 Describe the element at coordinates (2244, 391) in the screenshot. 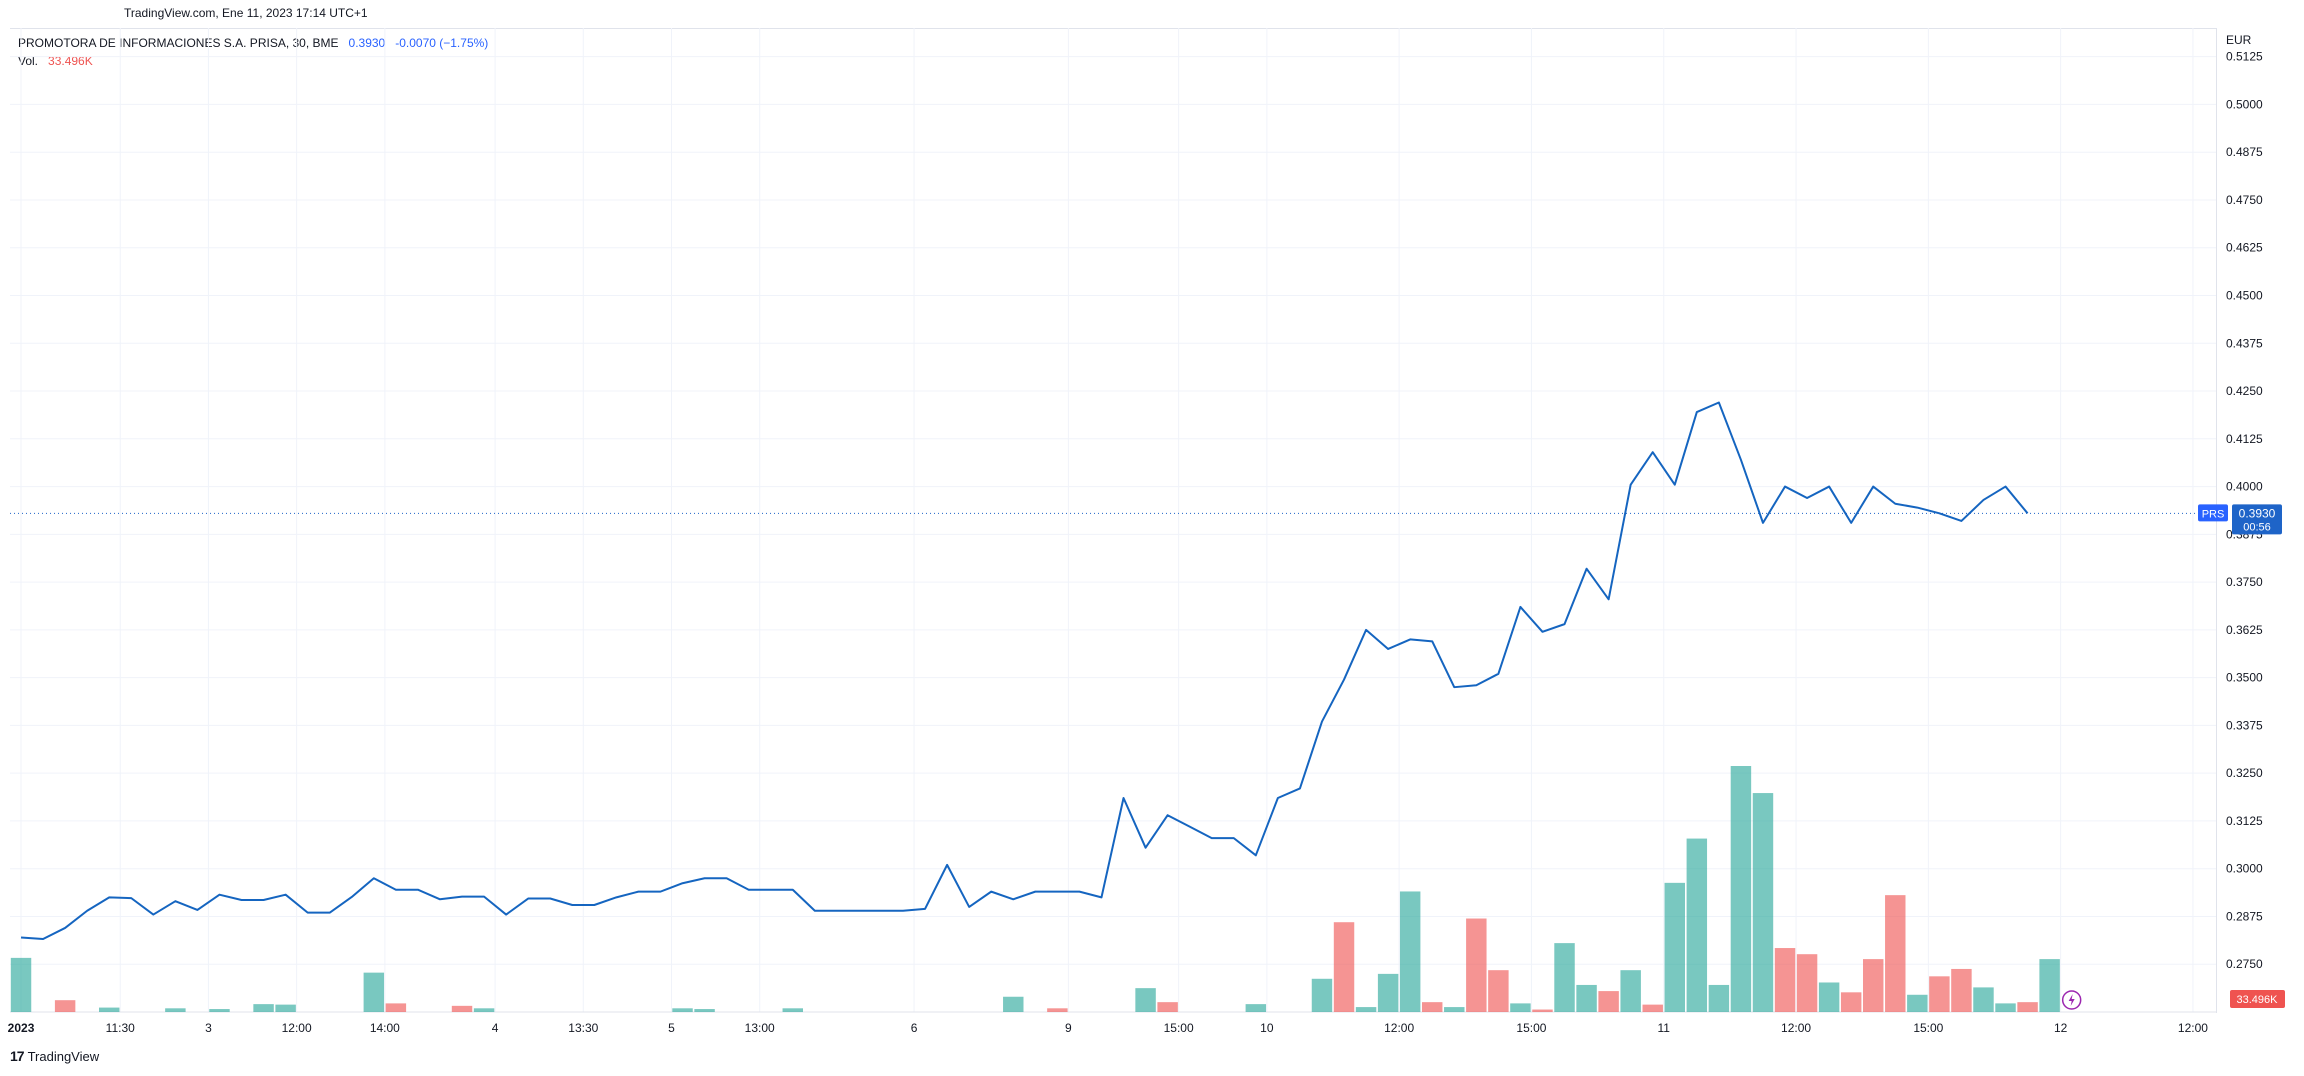

I see `y-tick-label: 0.4250` at that location.